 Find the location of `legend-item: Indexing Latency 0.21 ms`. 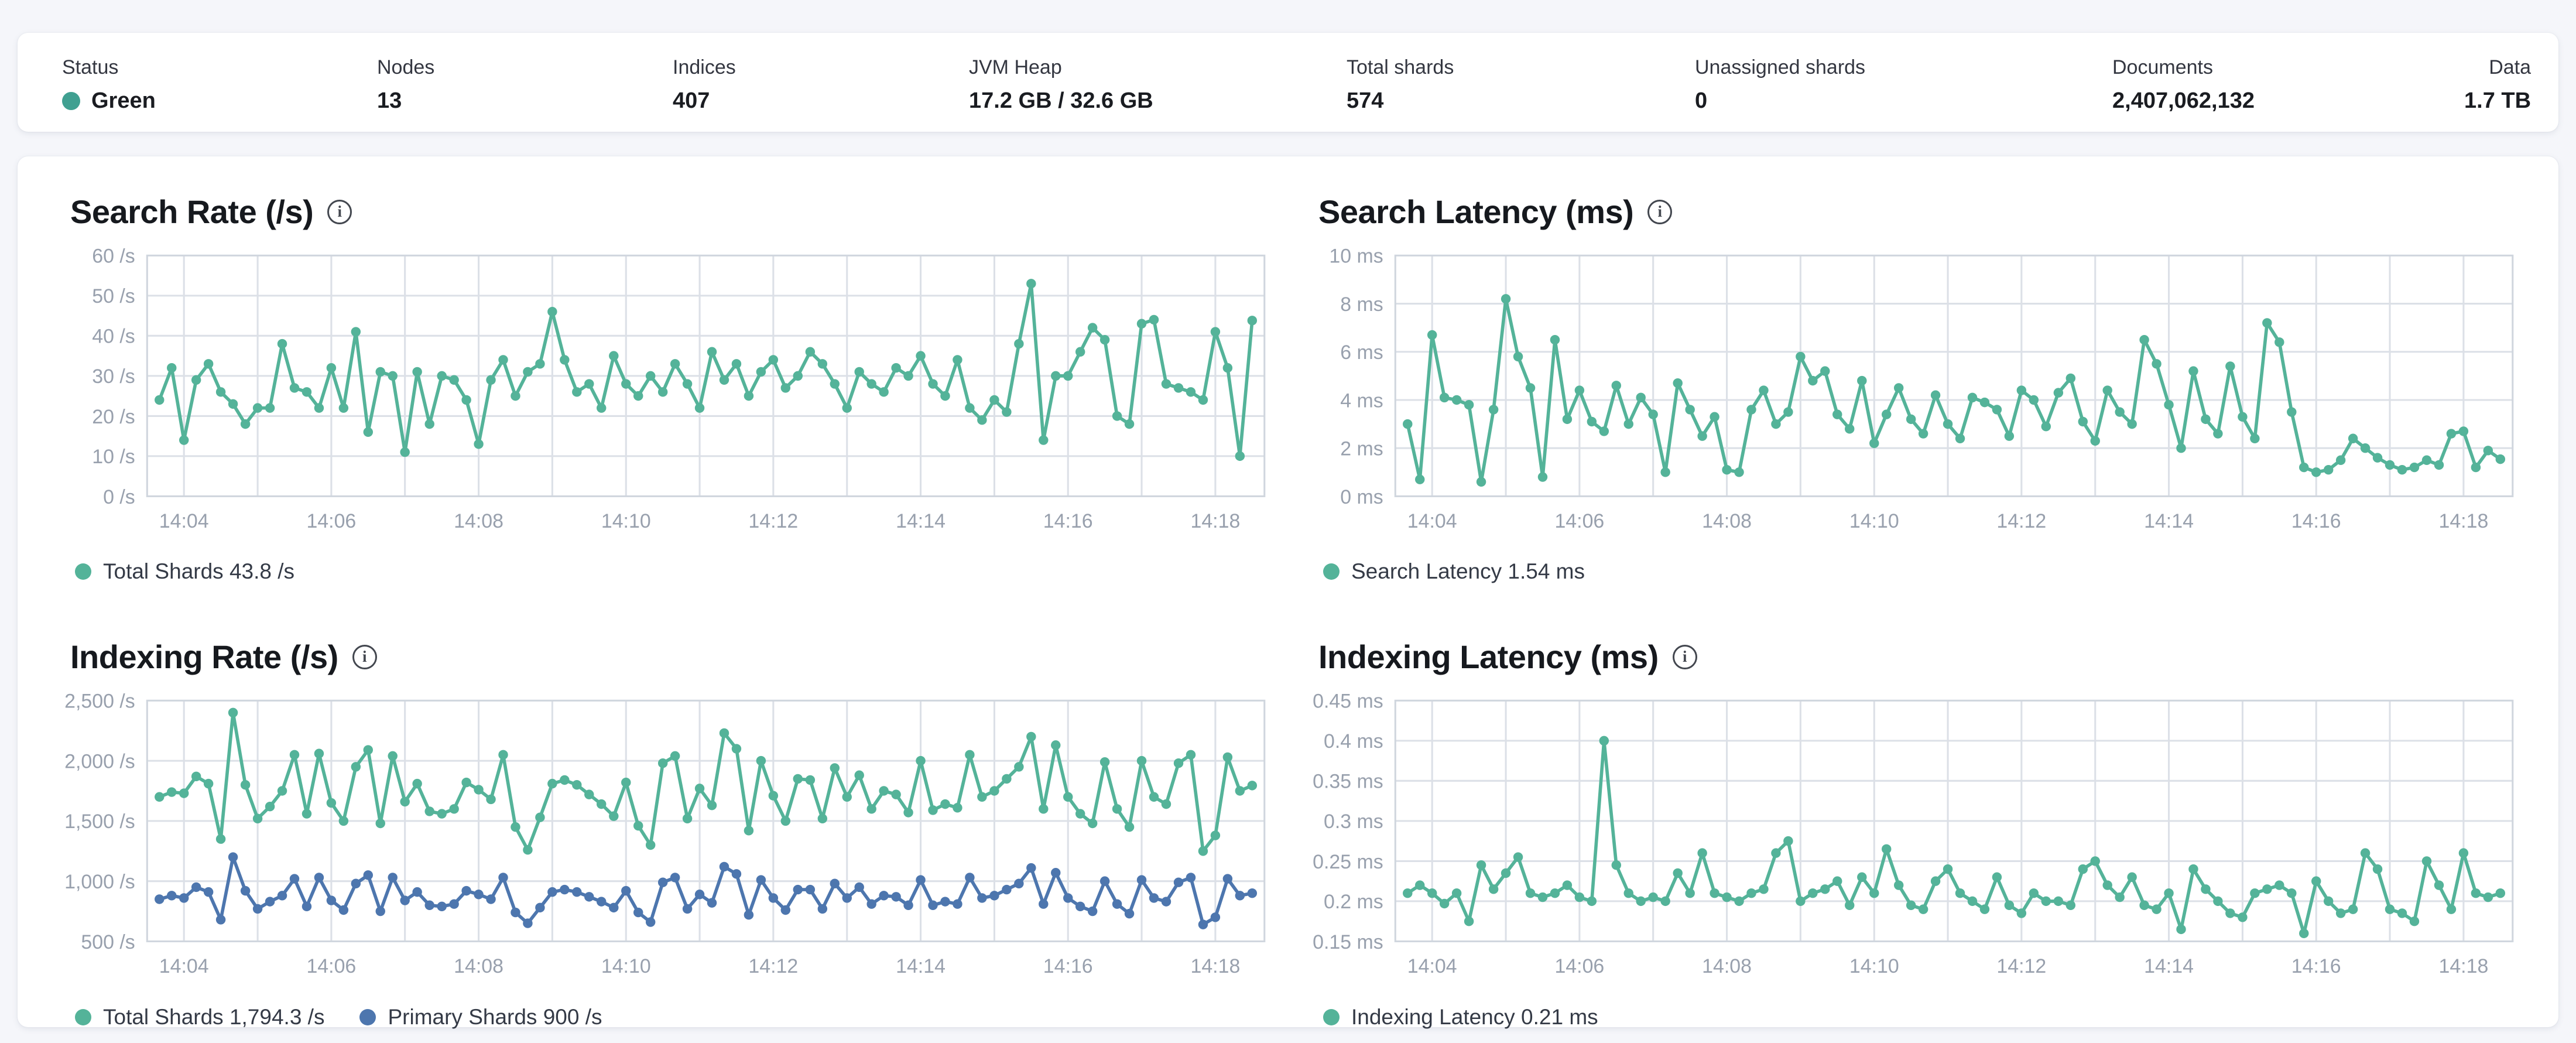

legend-item: Indexing Latency 0.21 ms is located at coordinates (1460, 1017).